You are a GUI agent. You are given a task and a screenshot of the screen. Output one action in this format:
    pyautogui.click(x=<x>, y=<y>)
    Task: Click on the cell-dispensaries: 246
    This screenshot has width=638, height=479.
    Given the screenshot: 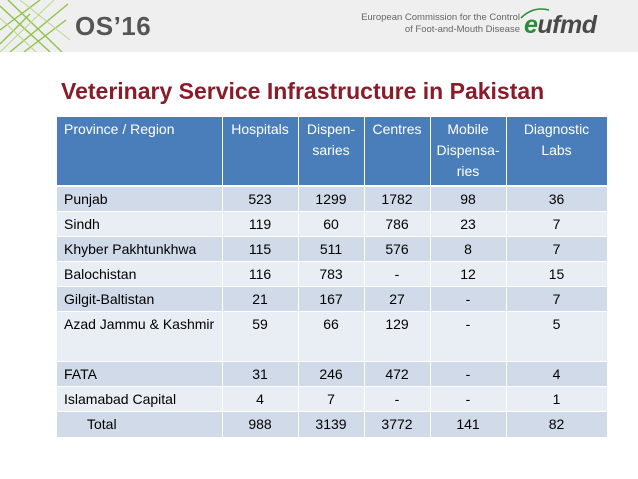 What is the action you would take?
    pyautogui.click(x=331, y=374)
    